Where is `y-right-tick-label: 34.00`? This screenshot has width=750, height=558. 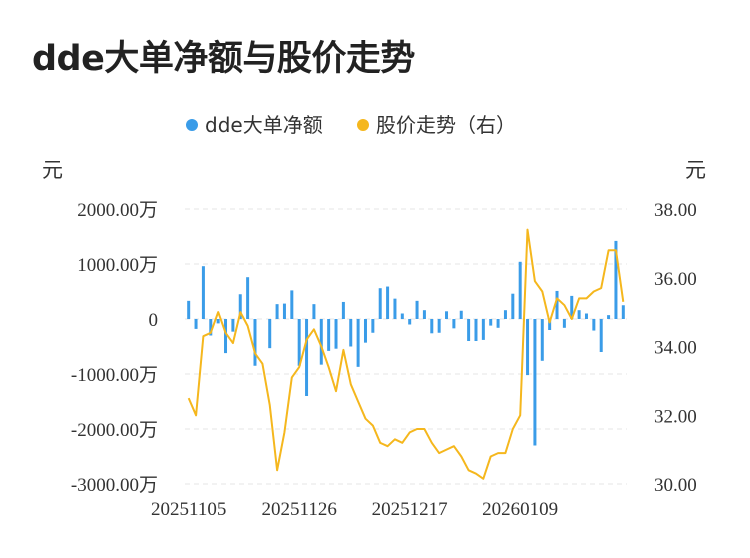
y-right-tick-label: 34.00 is located at coordinates (675, 348).